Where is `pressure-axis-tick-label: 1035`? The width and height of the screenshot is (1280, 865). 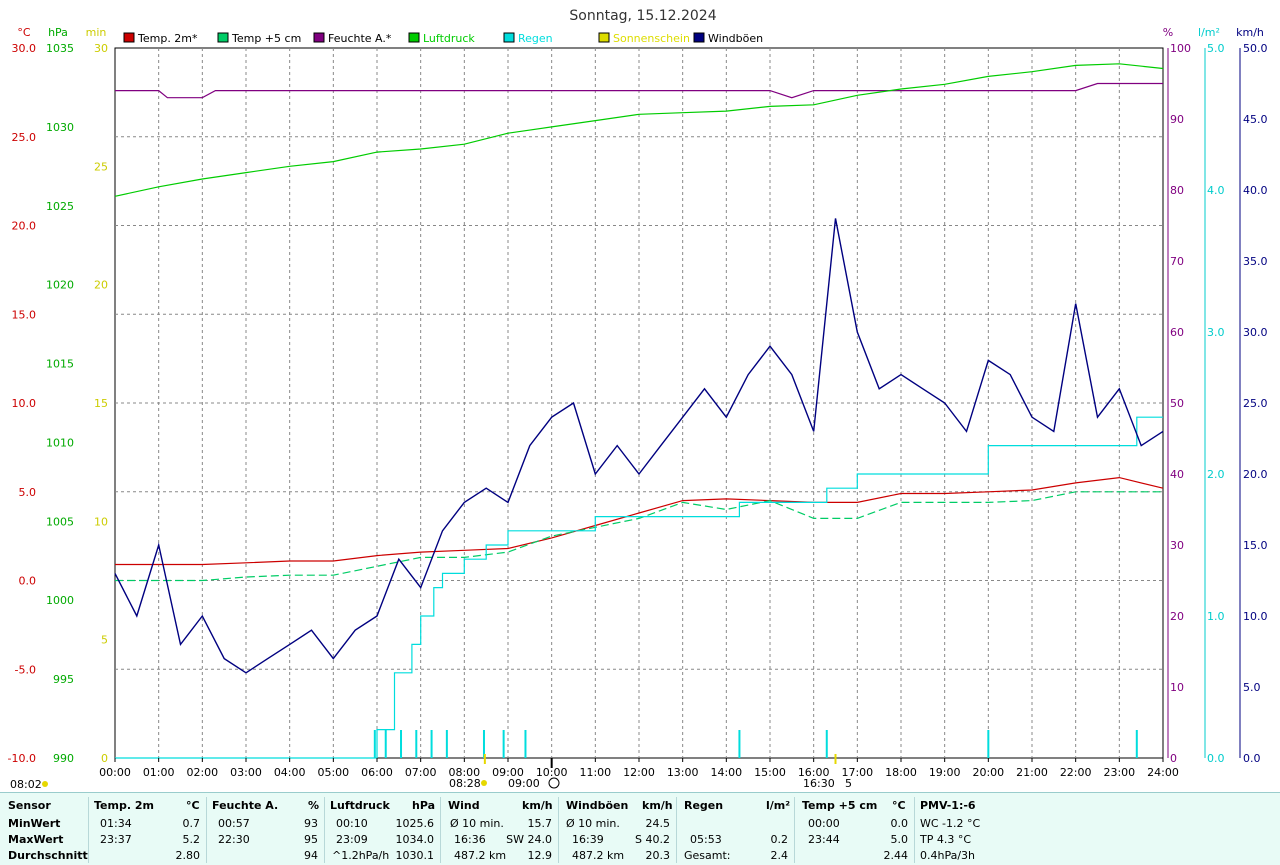
pressure-axis-tick-label: 1035 is located at coordinates (60, 48).